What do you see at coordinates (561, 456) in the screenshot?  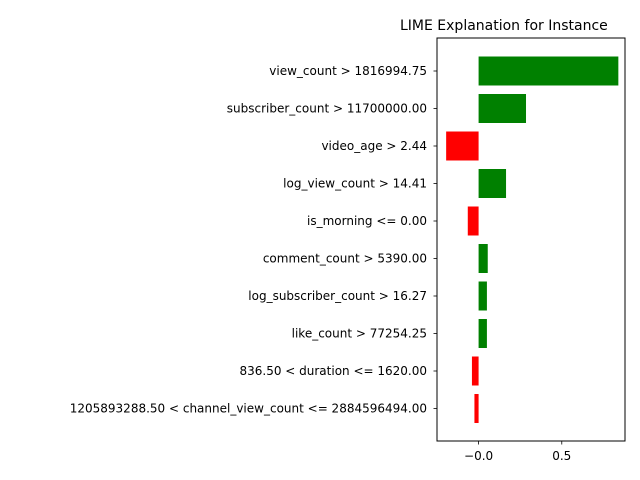 I see `x-tick-label-1: 0.5` at bounding box center [561, 456].